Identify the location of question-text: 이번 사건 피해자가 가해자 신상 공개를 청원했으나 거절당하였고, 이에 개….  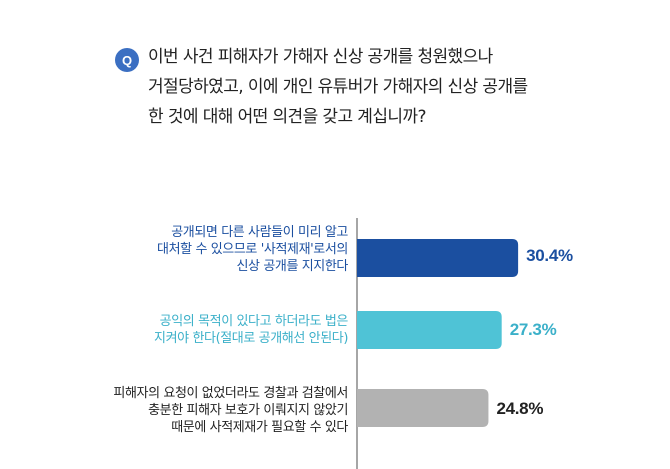
(338, 87).